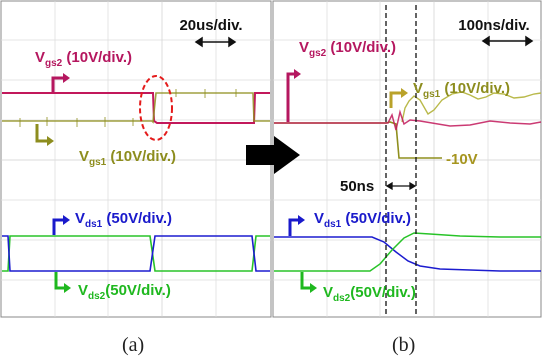  Describe the element at coordinates (318, 53) in the screenshot. I see `label-vgs2-b-sub: gs2` at that location.